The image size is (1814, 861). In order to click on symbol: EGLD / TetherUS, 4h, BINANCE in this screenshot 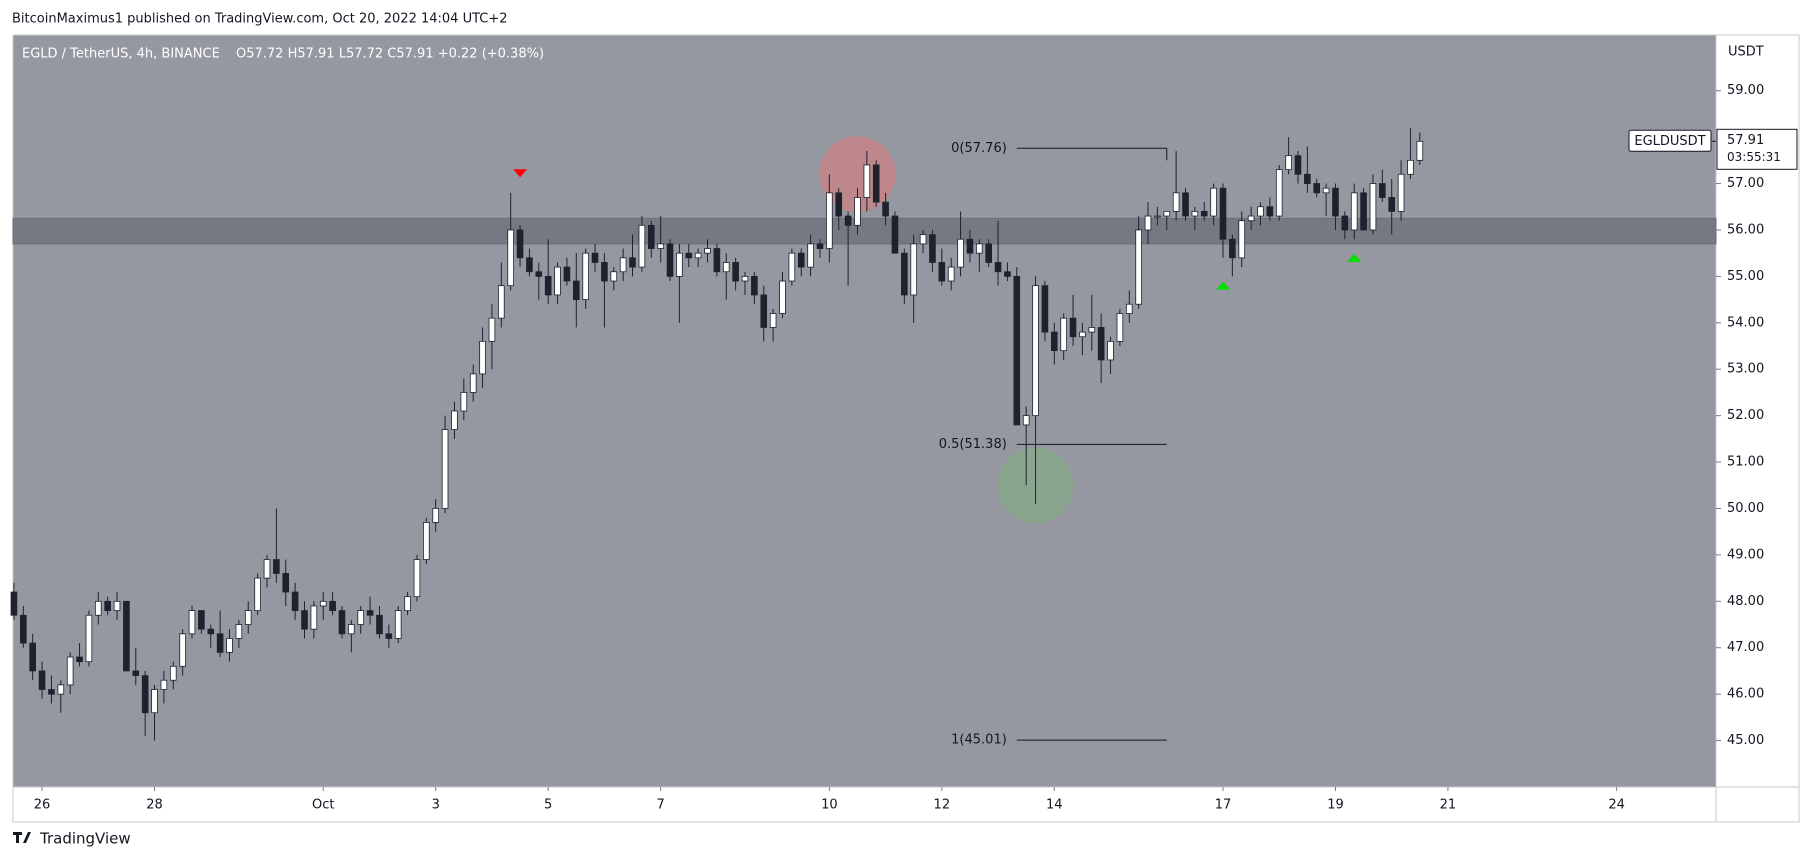, I will do `click(121, 54)`.